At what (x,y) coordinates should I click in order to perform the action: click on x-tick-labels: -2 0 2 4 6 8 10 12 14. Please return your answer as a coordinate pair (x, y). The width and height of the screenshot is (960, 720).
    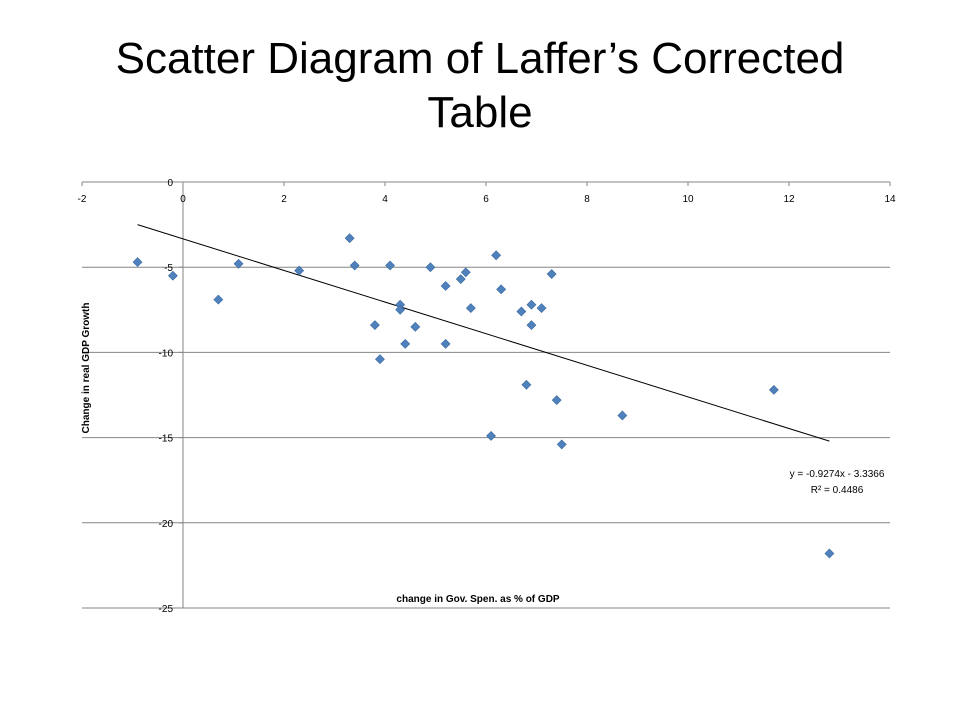
    Looking at the image, I should click on (487, 199).